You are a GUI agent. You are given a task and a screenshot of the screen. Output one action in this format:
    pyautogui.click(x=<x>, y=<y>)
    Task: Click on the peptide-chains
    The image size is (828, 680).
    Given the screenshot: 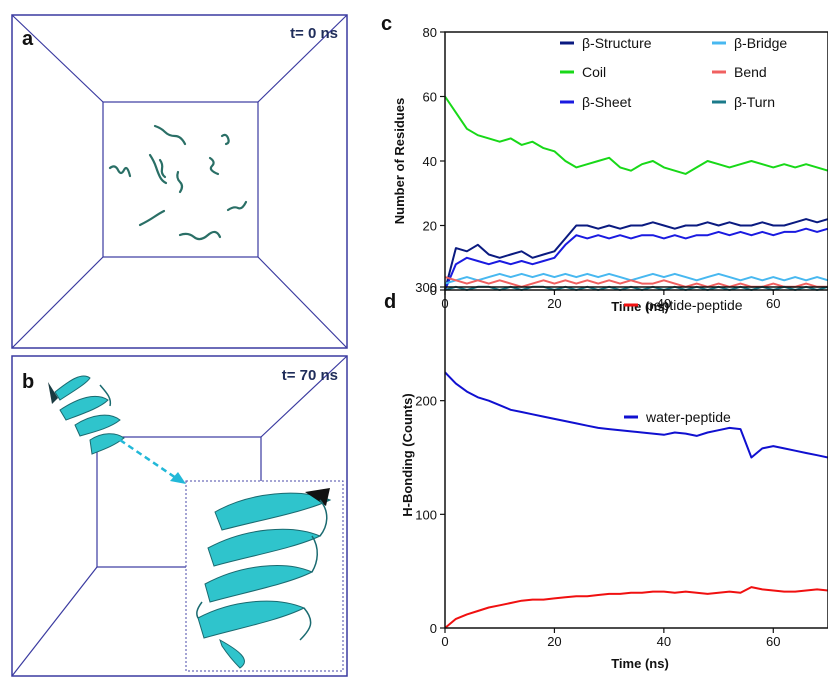 What is the action you would take?
    pyautogui.click(x=178, y=182)
    